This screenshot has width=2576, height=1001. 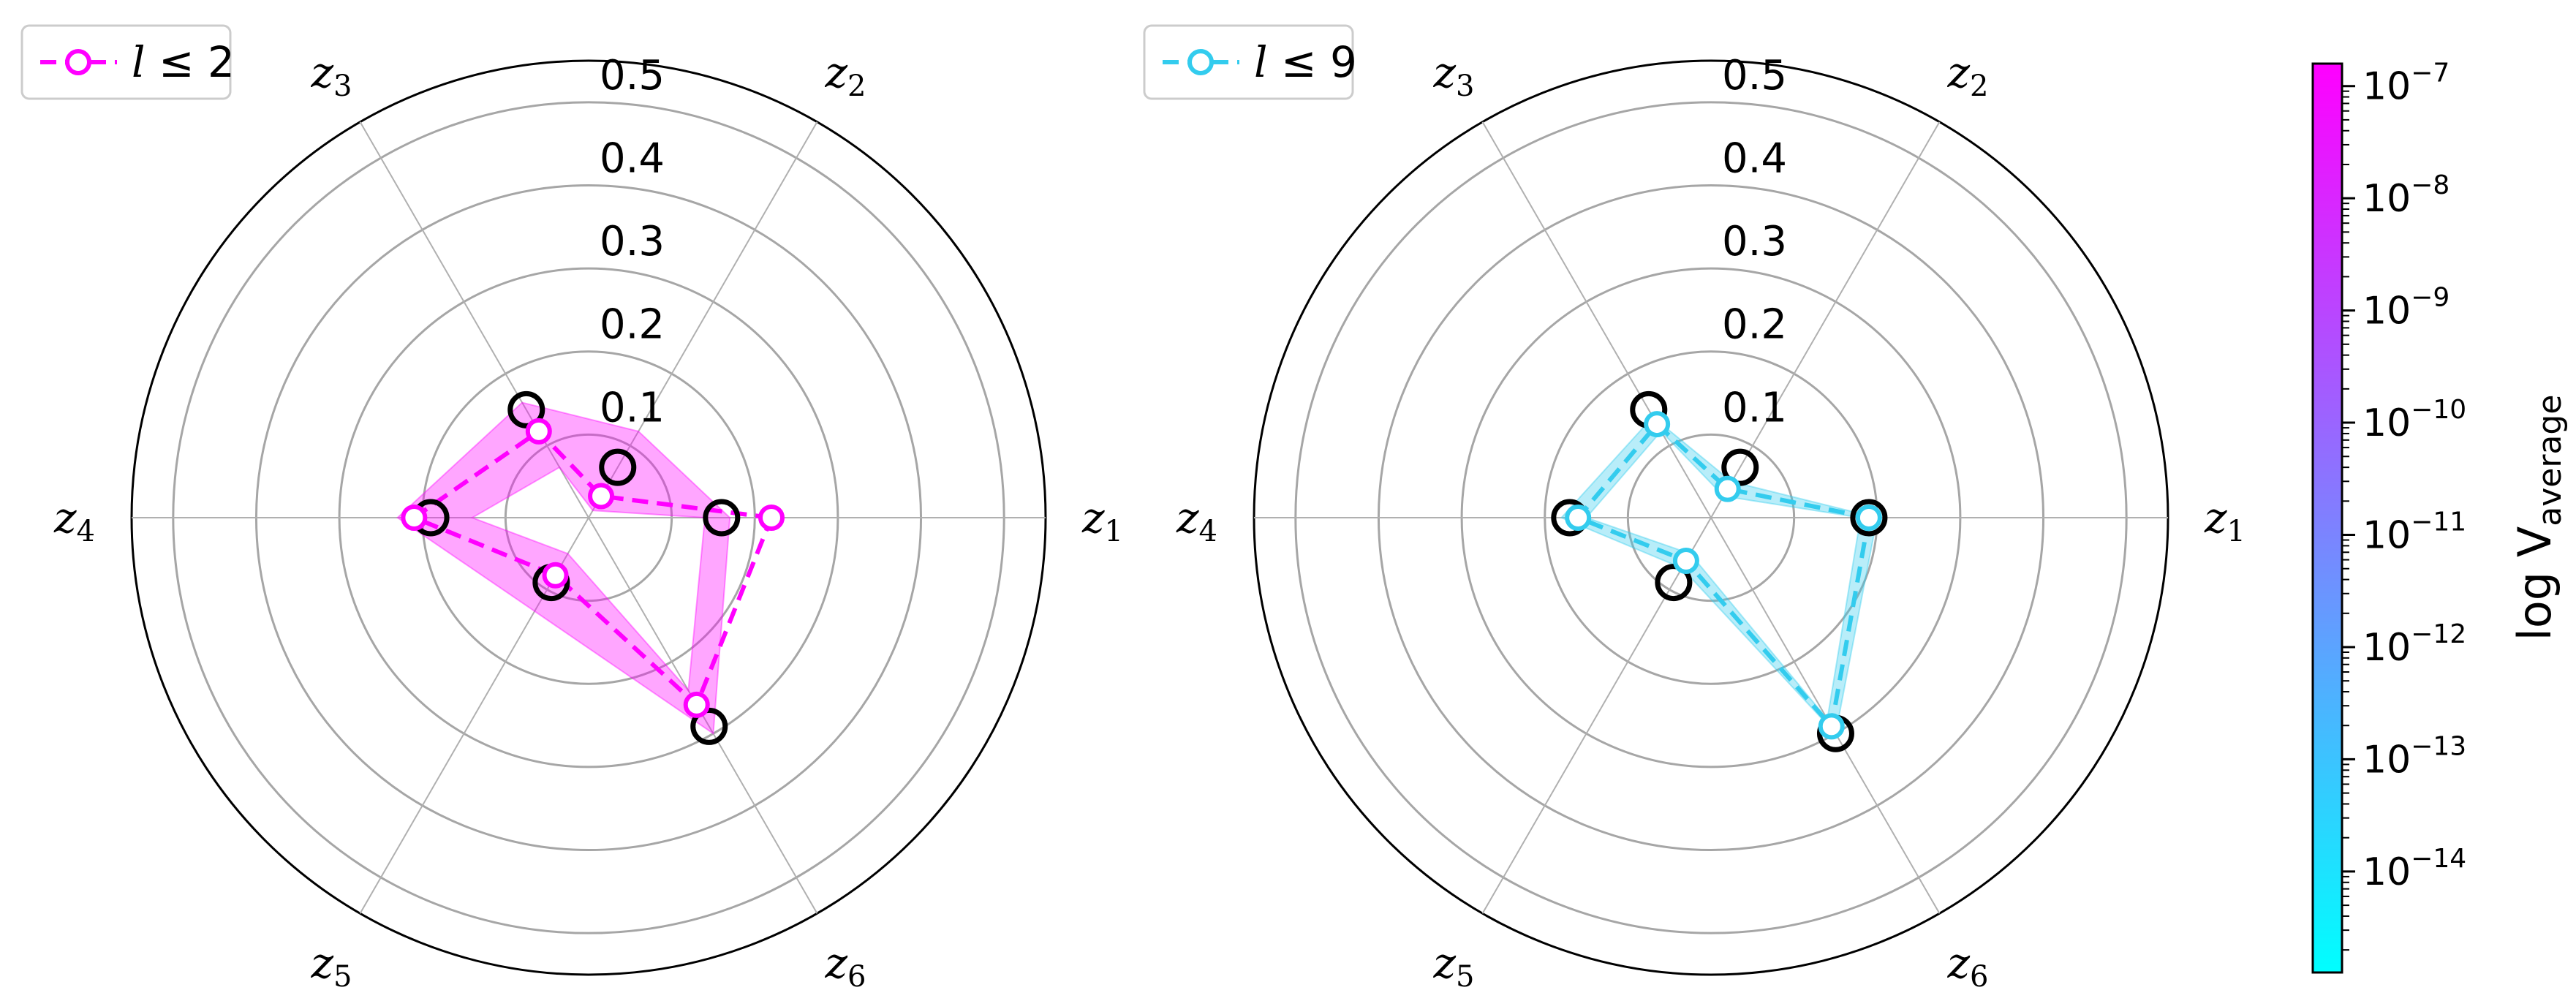 What do you see at coordinates (2414, 644) in the screenshot?
I see `colorbar-tick-label: 10⁻¹²` at bounding box center [2414, 644].